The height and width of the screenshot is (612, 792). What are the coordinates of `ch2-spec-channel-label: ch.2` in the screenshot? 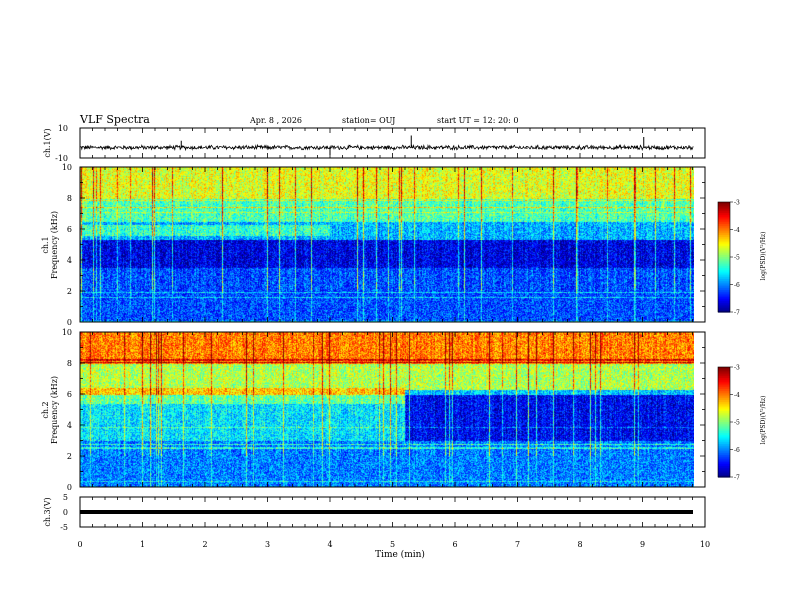 It's located at (45, 409).